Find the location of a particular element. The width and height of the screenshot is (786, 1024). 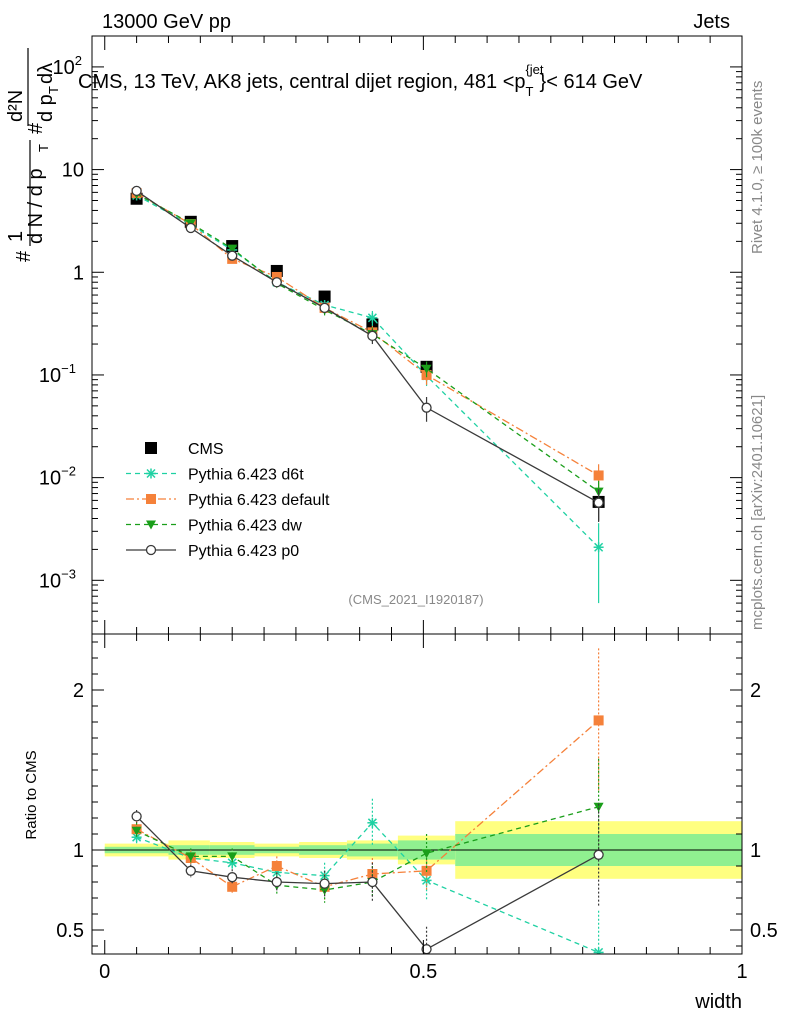

legend-item: CMS is located at coordinates (184, 449).